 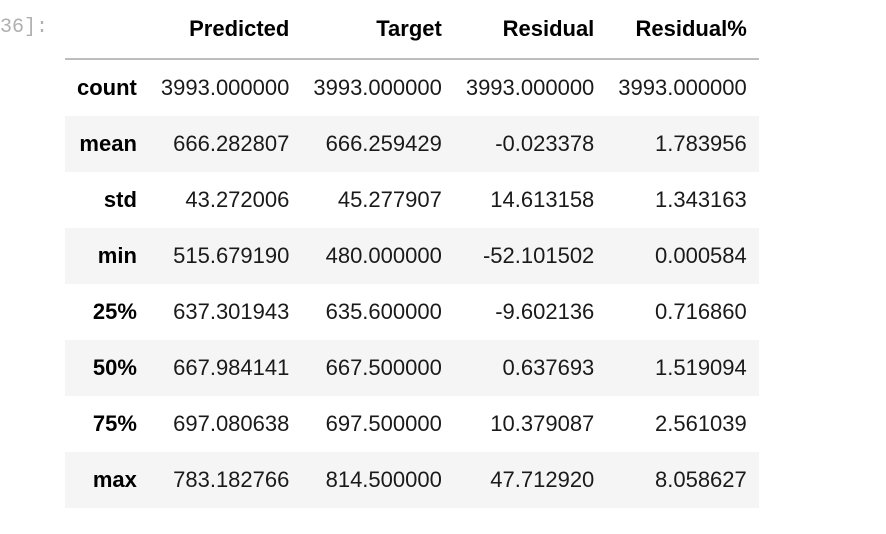 I want to click on table-cell: 667.500000, so click(x=383, y=367).